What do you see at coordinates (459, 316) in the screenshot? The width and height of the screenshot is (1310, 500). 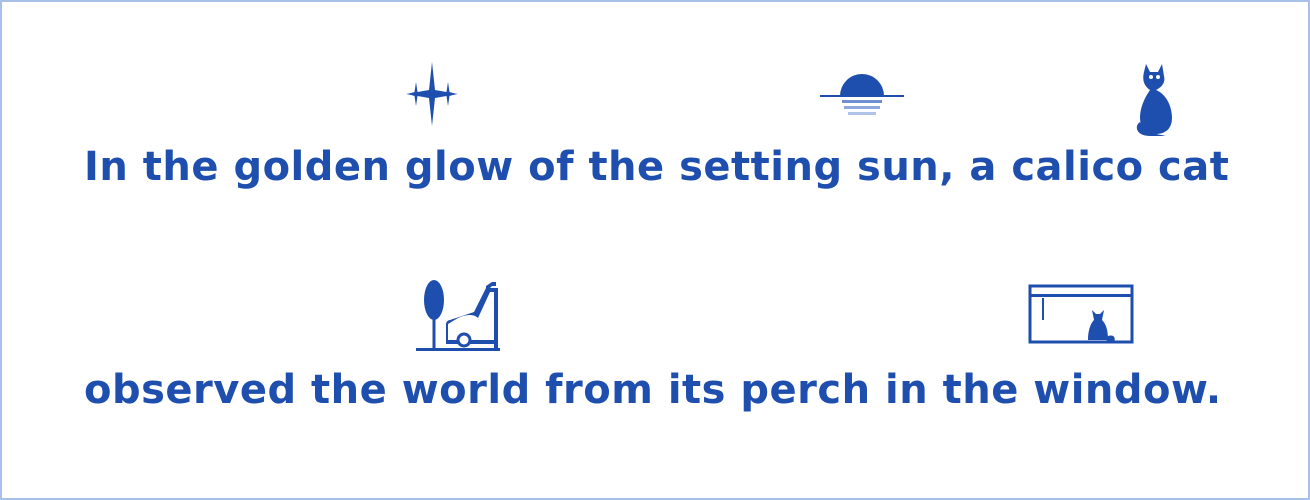 I see `lawn-mower-tree-icon` at bounding box center [459, 316].